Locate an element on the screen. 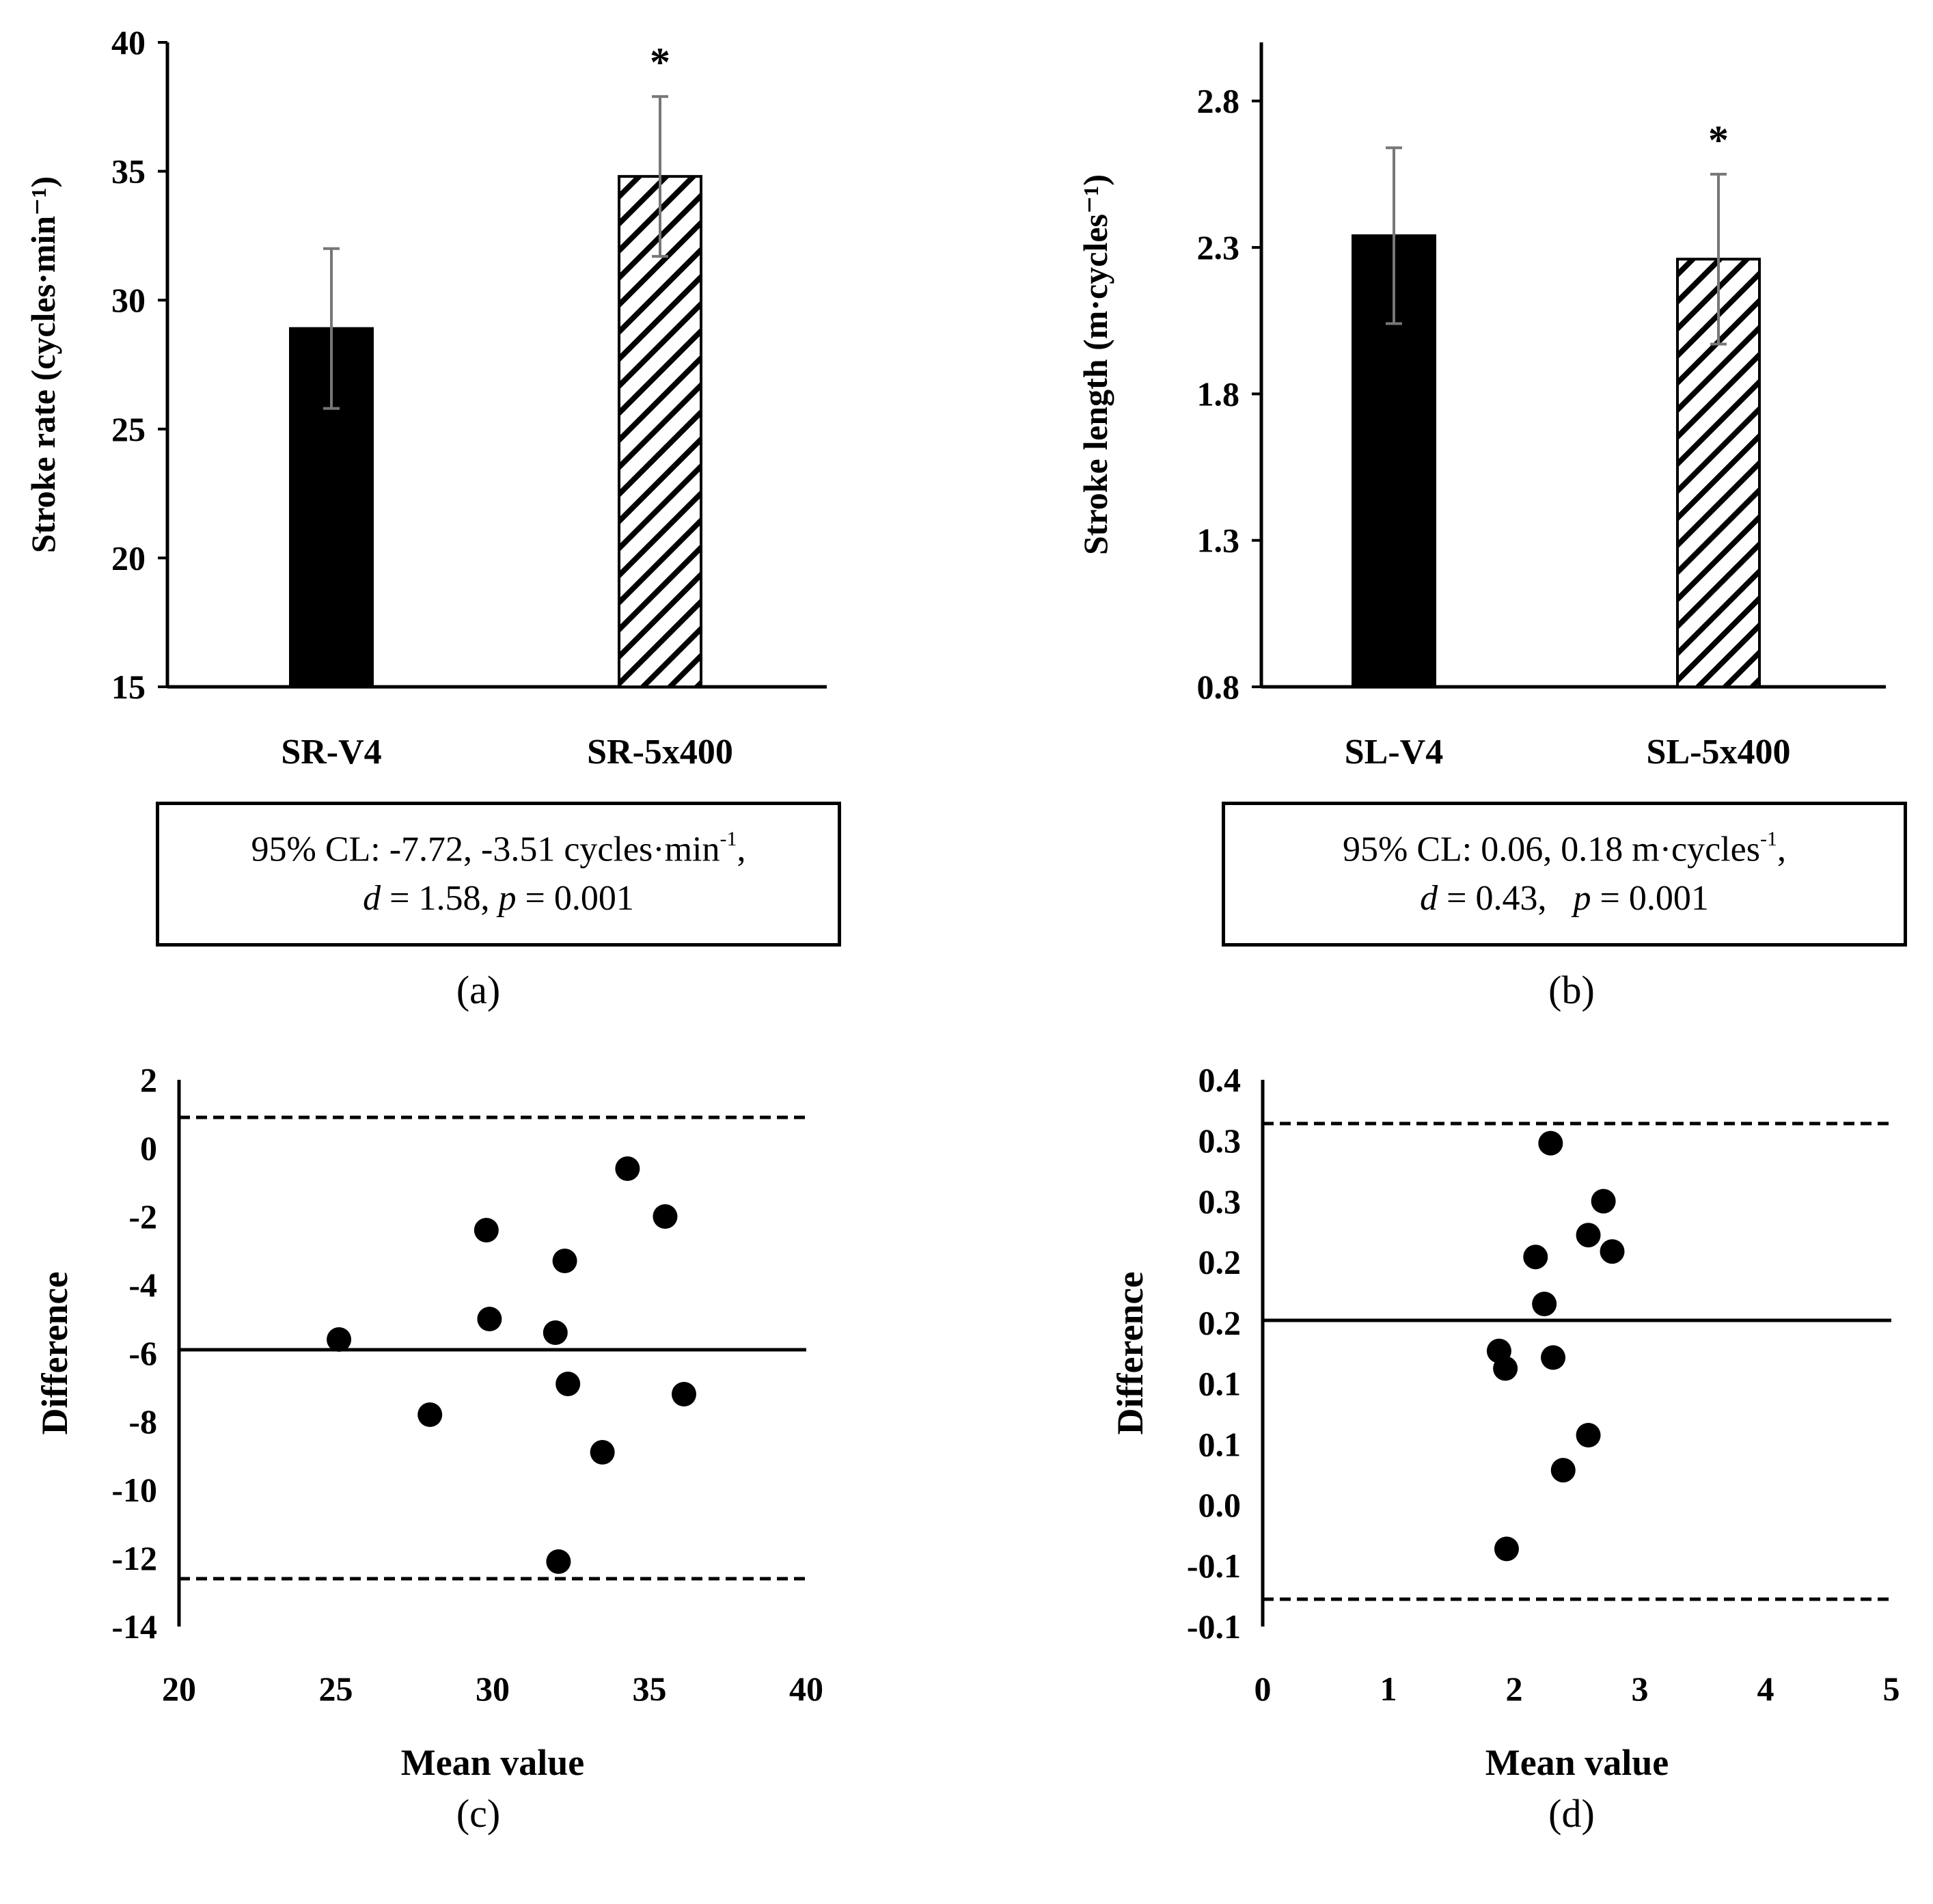  stats-p-value-b: = 0.001 is located at coordinates (1650, 899).